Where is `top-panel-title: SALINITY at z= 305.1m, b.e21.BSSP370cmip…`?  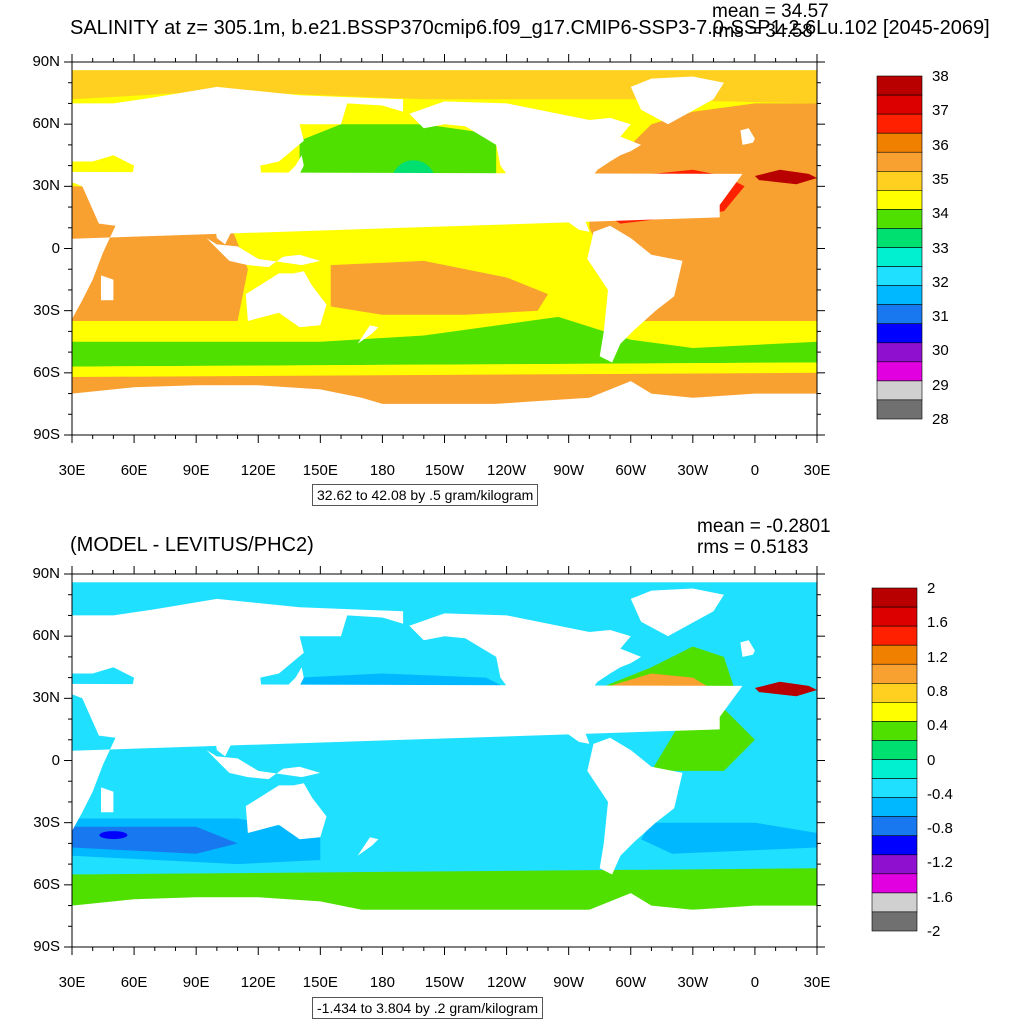
top-panel-title: SALINITY at z= 305.1m, b.e21.BSSP370cmip… is located at coordinates (530, 28).